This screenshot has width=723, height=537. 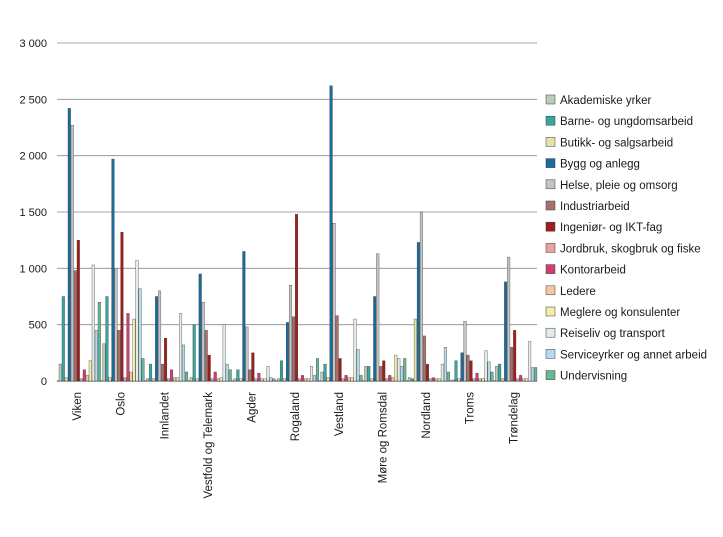 What do you see at coordinates (383, 437) in the screenshot?
I see `category-label: Møre og Romsdal` at bounding box center [383, 437].